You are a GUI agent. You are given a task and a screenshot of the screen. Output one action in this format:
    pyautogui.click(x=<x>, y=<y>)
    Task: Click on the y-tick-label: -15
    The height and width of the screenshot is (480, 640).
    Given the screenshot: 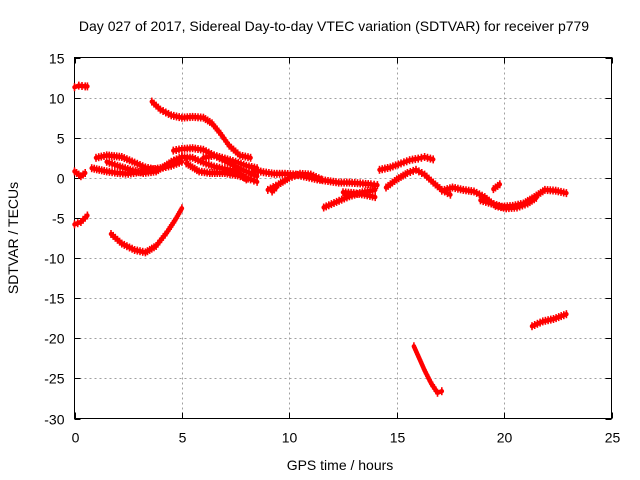 What is the action you would take?
    pyautogui.click(x=54, y=299)
    